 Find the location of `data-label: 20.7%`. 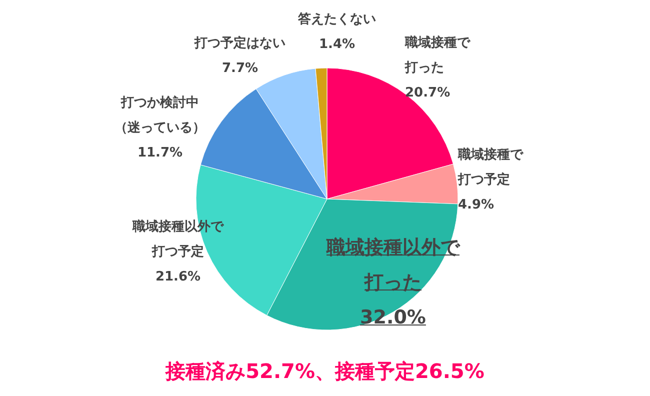

data-label: 20.7% is located at coordinates (428, 93).